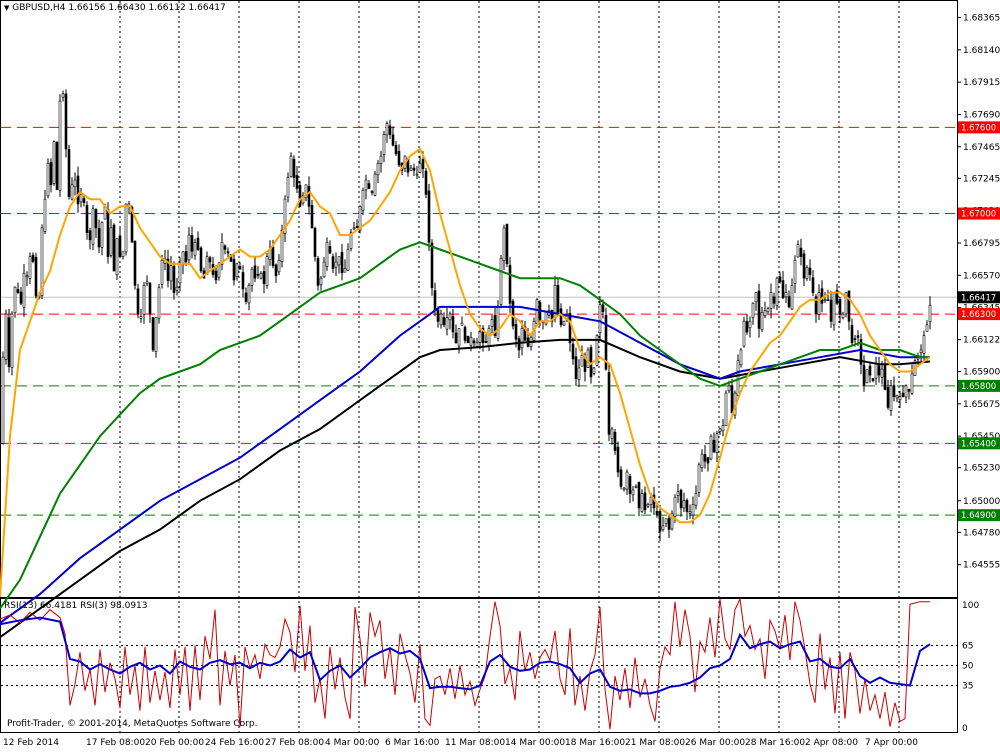  I want to click on price-tick-label: 1.66122, so click(981, 341).